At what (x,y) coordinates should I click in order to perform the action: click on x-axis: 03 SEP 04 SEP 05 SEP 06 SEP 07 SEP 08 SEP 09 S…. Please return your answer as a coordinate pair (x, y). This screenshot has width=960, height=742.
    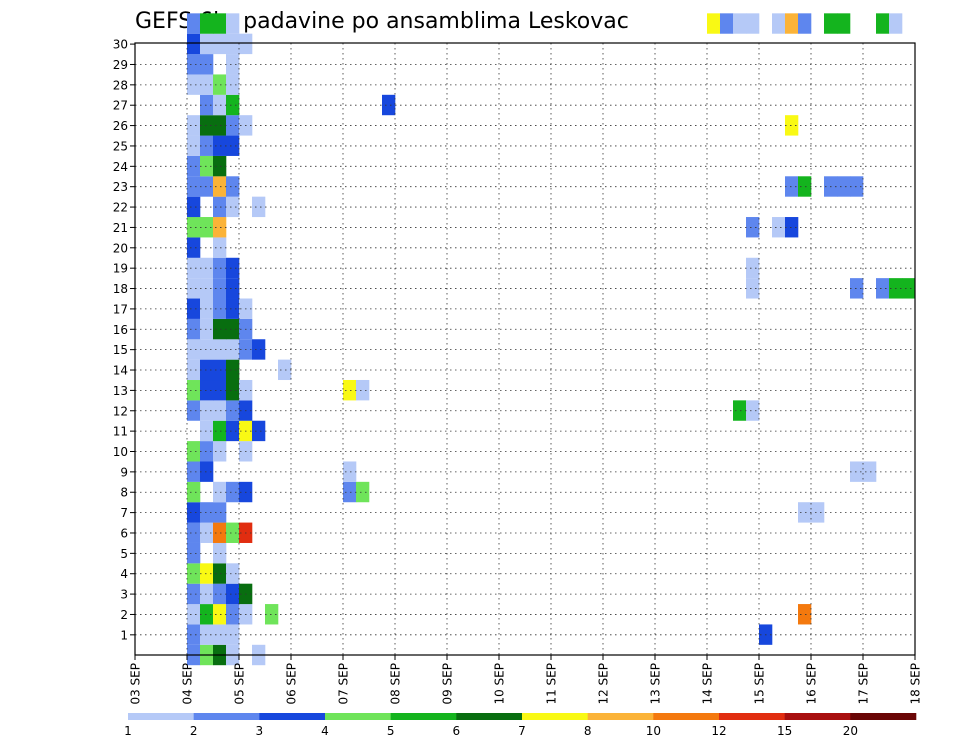
    Looking at the image, I should click on (526, 680).